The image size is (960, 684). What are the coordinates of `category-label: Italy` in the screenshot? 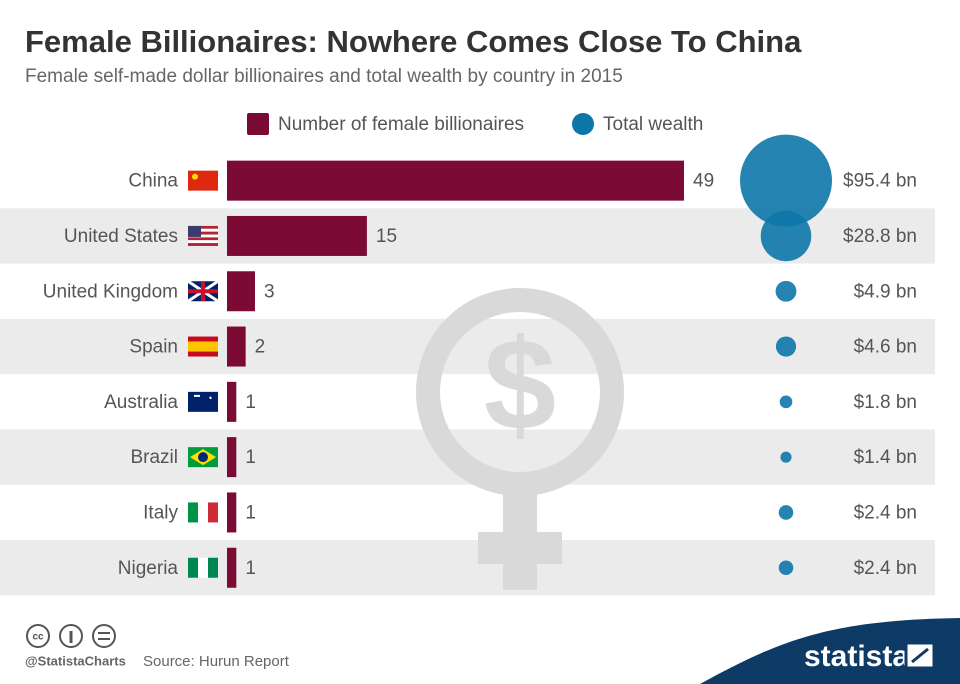 It's located at (160, 512).